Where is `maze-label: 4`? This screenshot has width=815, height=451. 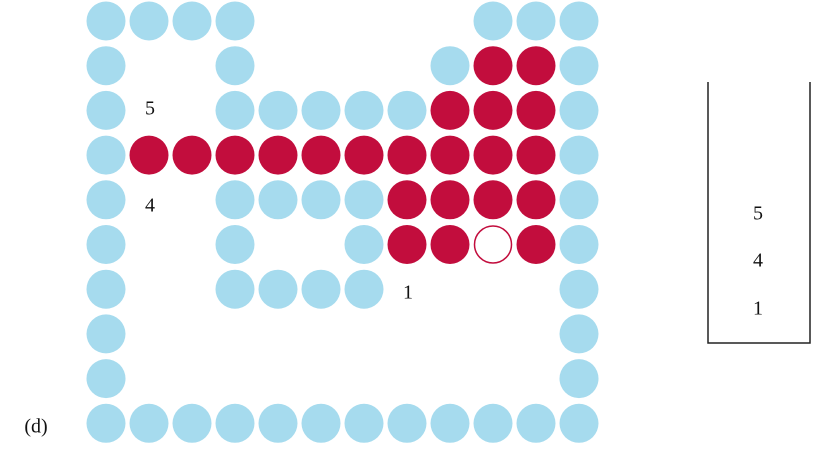
maze-label: 4 is located at coordinates (150, 206).